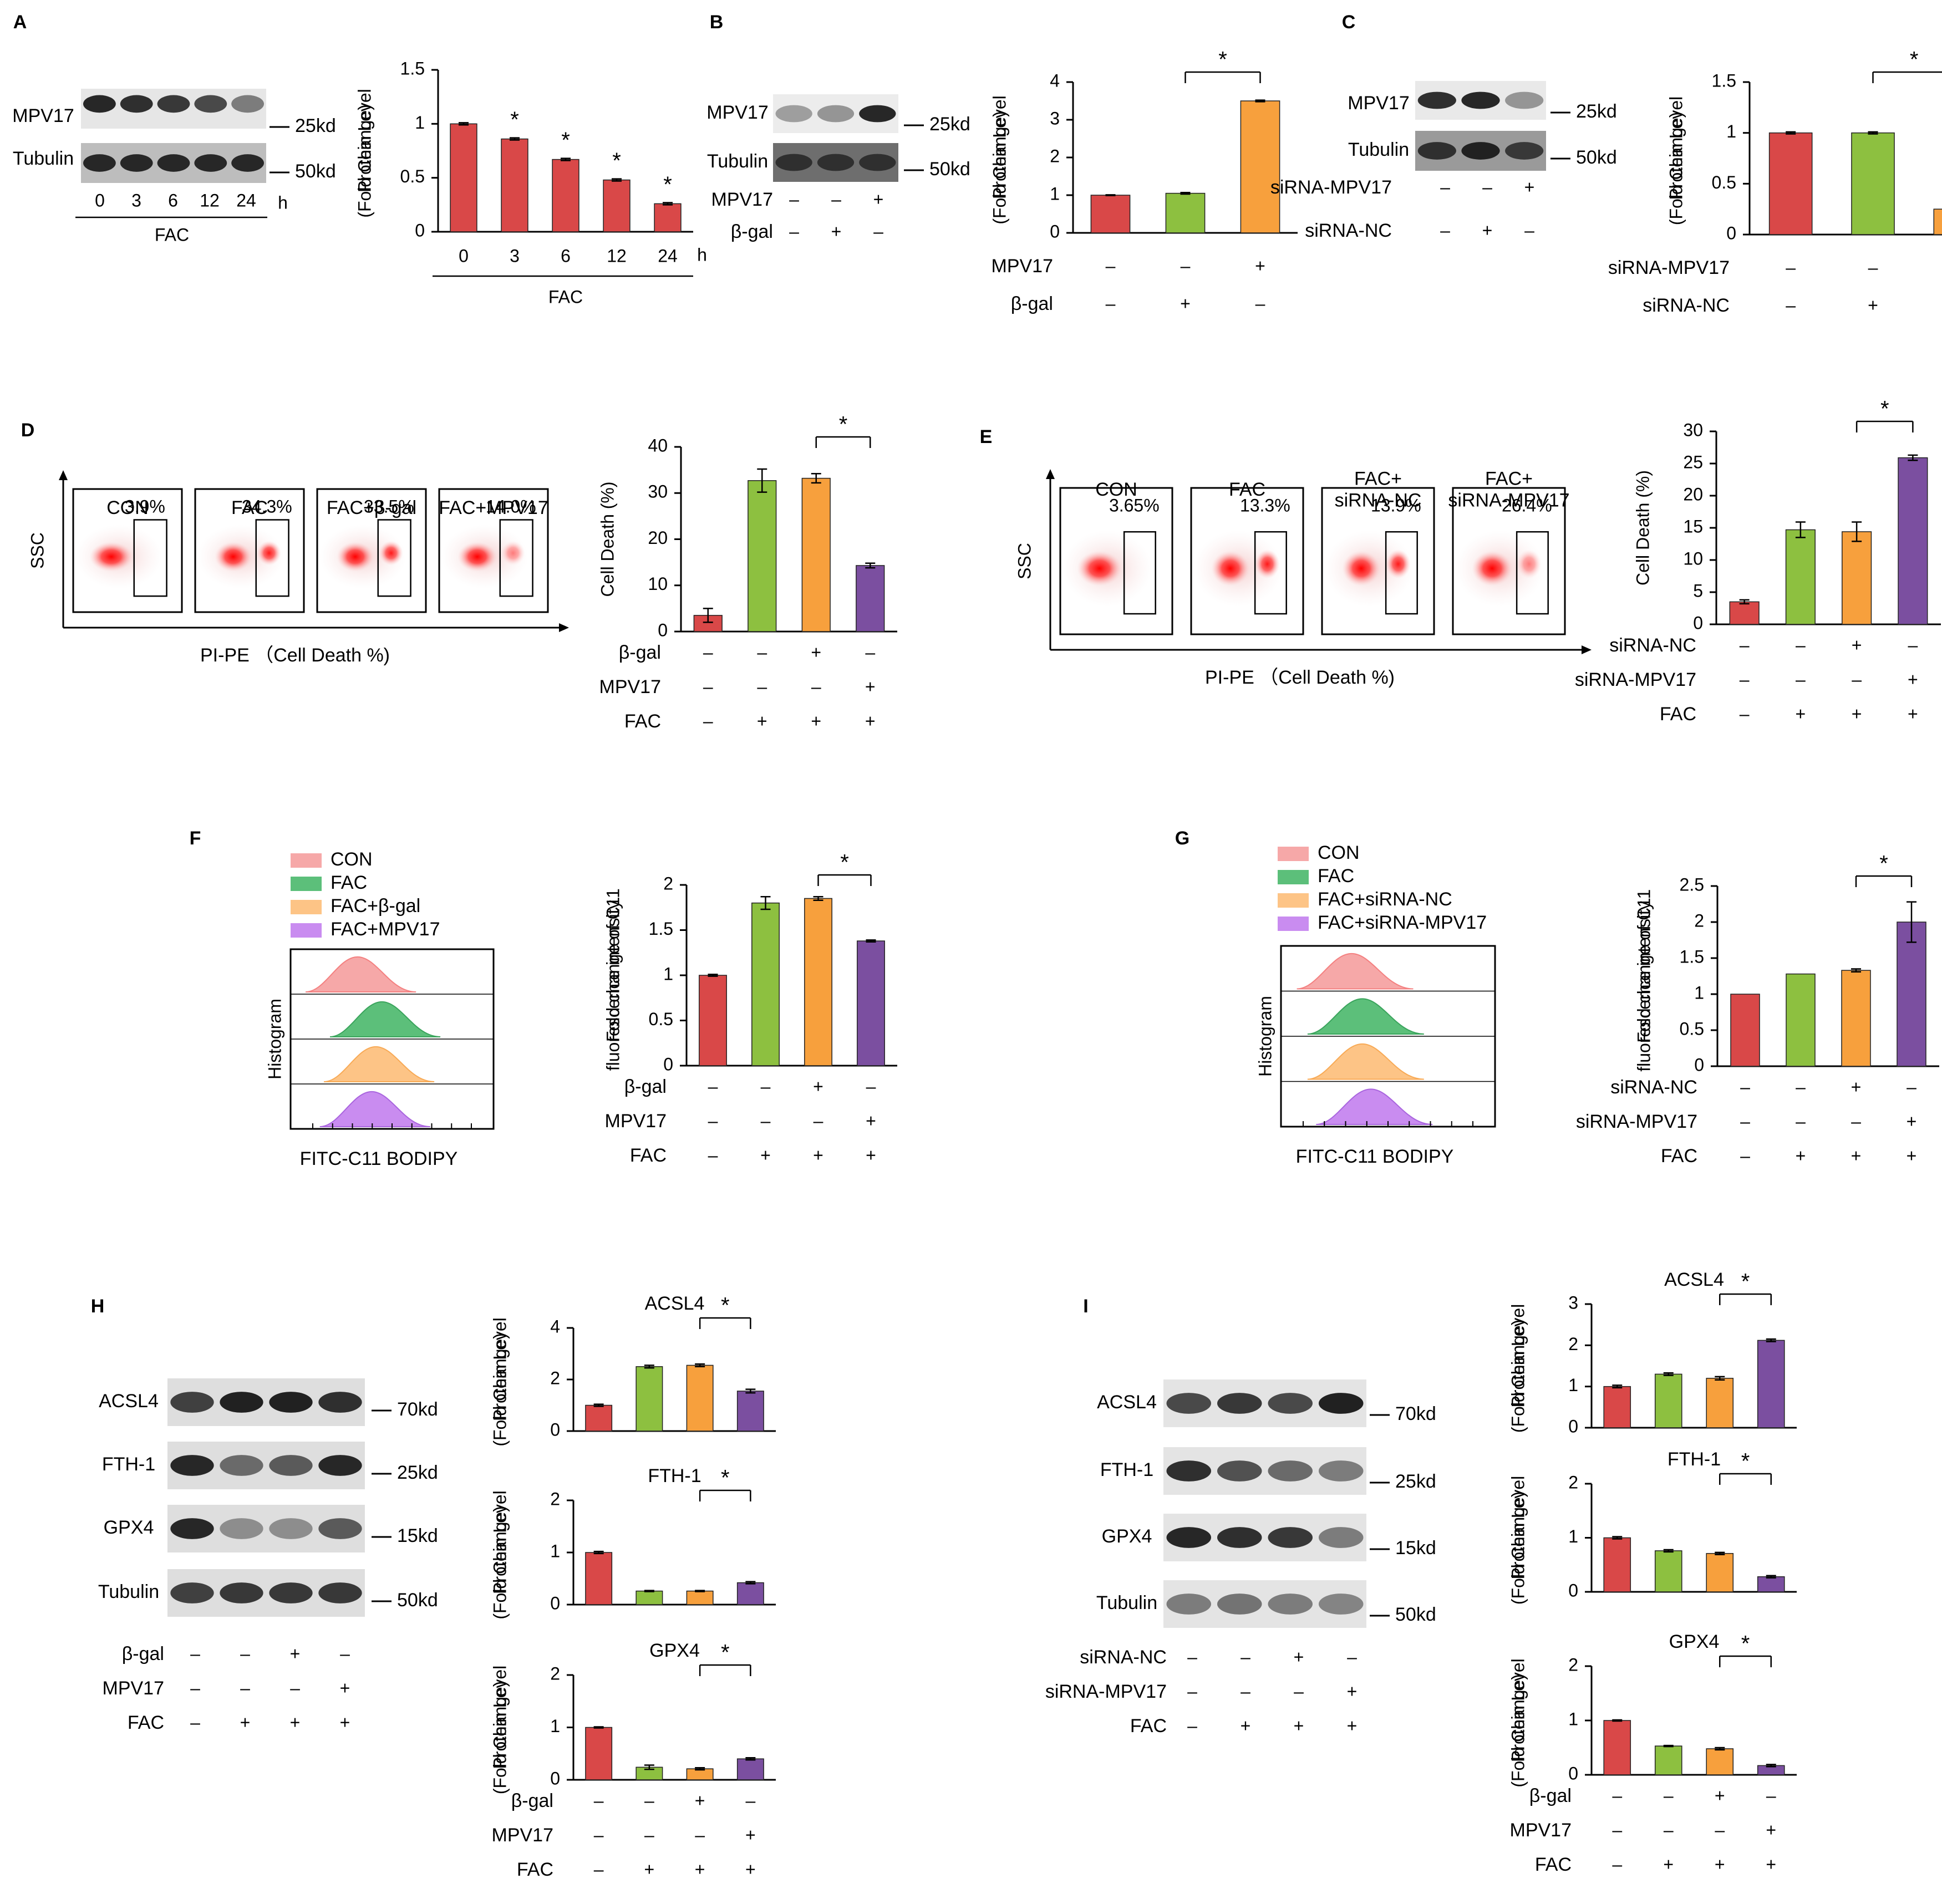  What do you see at coordinates (295, 656) in the screenshot?
I see `x-axis-label: PI-PE （Cell Death %)` at bounding box center [295, 656].